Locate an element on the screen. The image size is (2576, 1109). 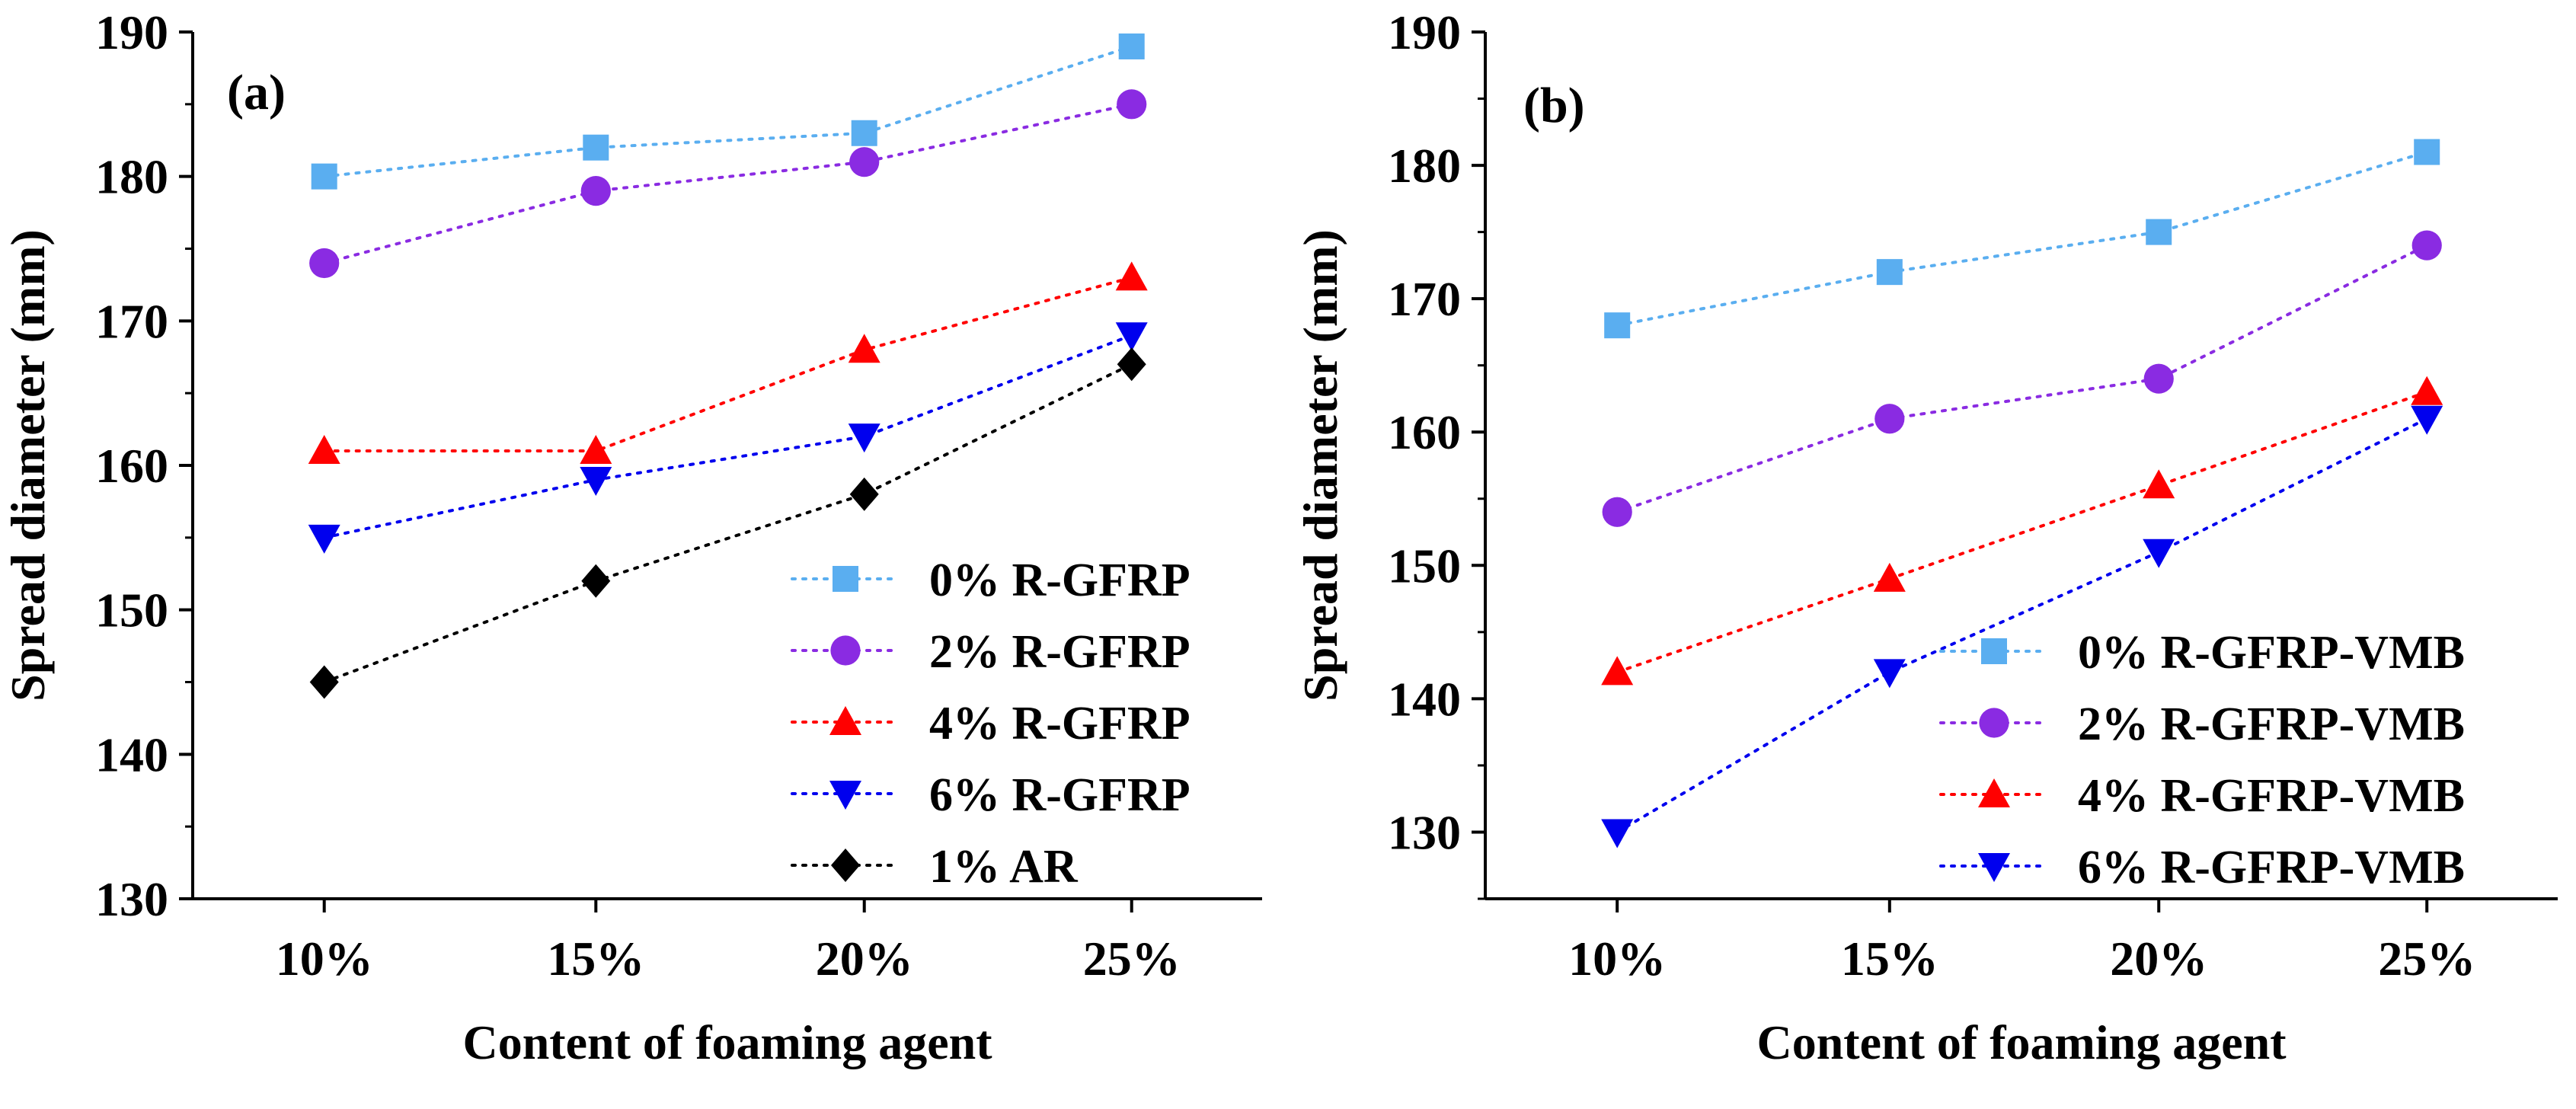
legend-label-3: 6% R-GFRP-VMB is located at coordinates (2271, 867).